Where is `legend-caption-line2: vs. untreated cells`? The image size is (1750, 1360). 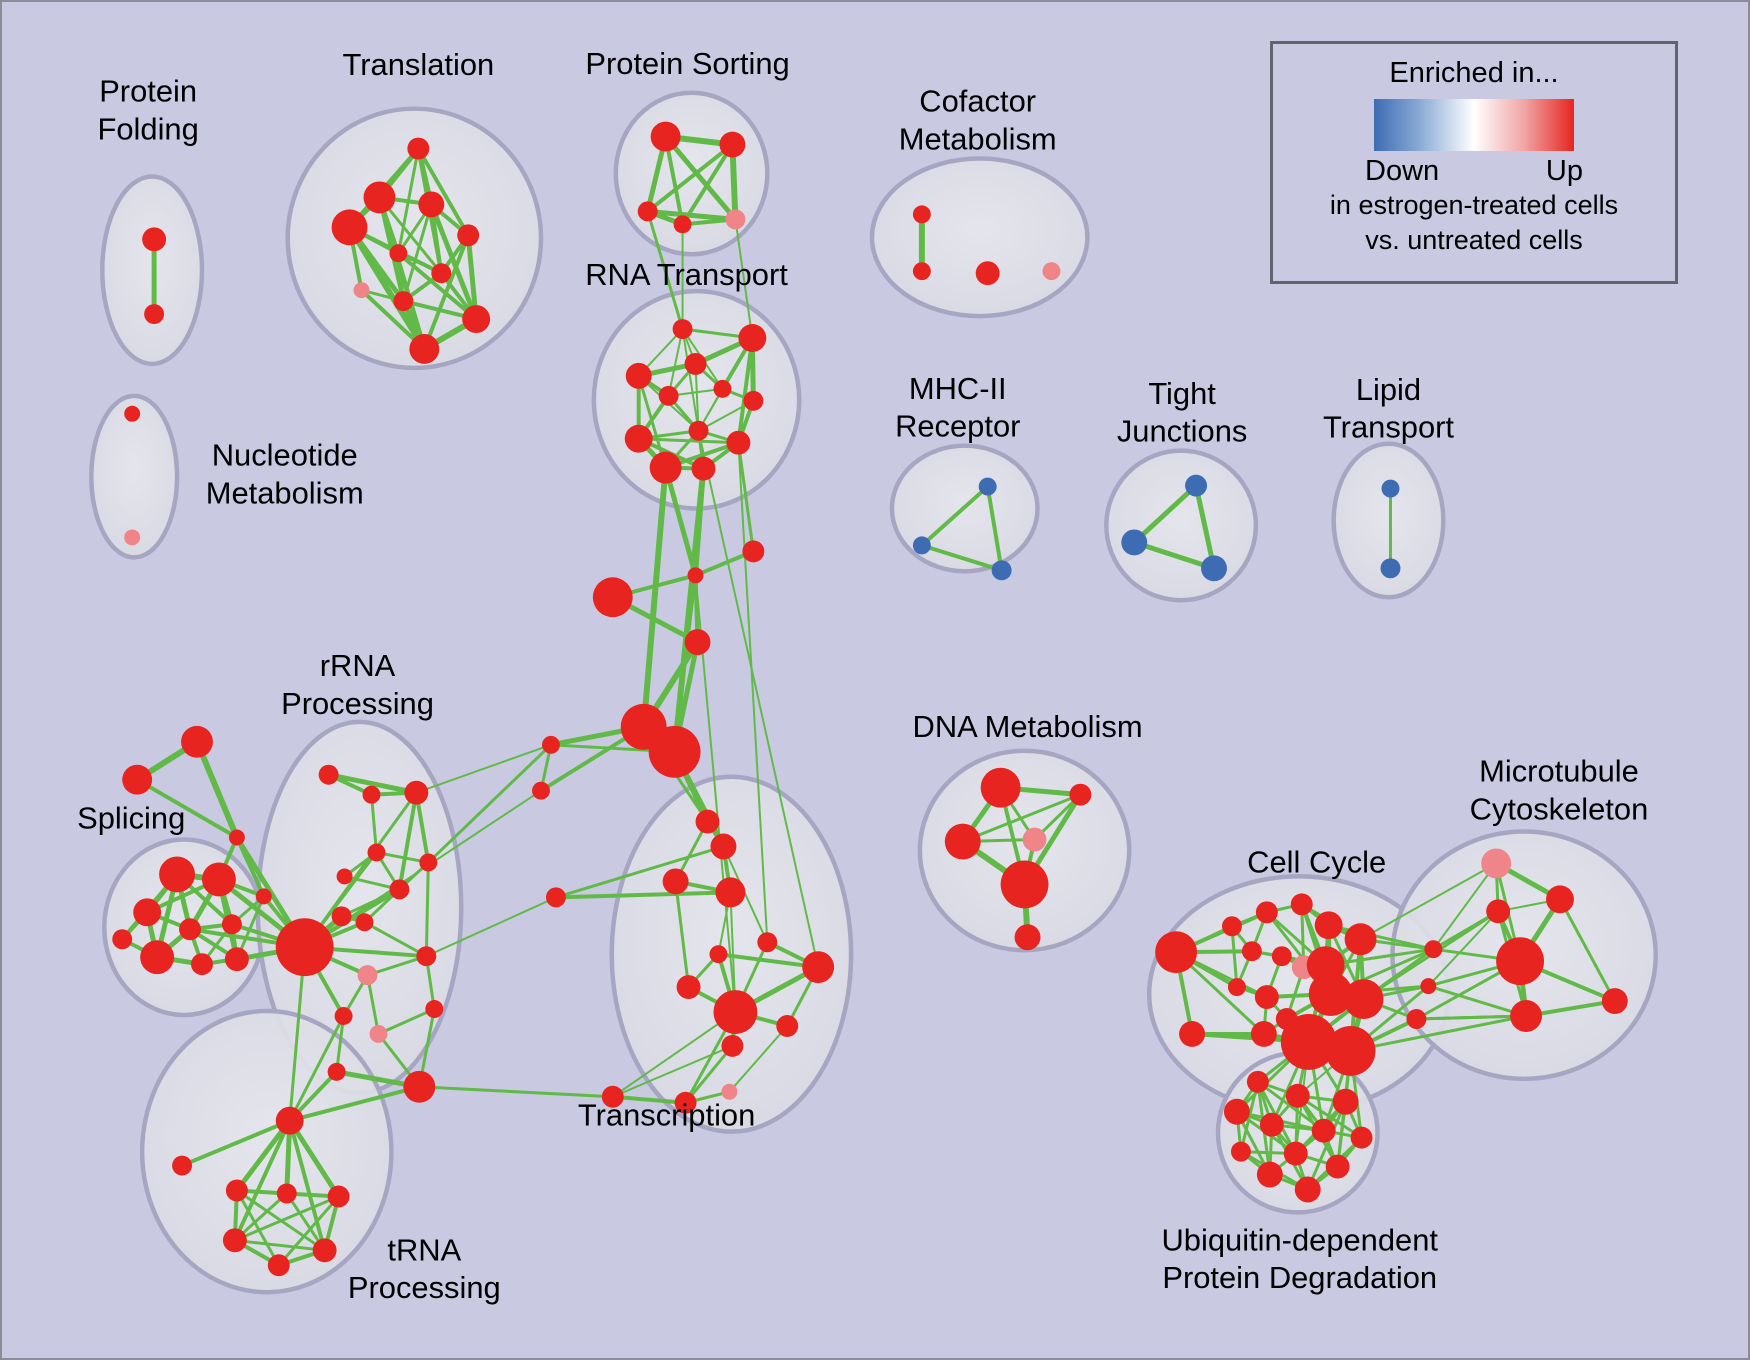 legend-caption-line2: vs. untreated cells is located at coordinates (1474, 240).